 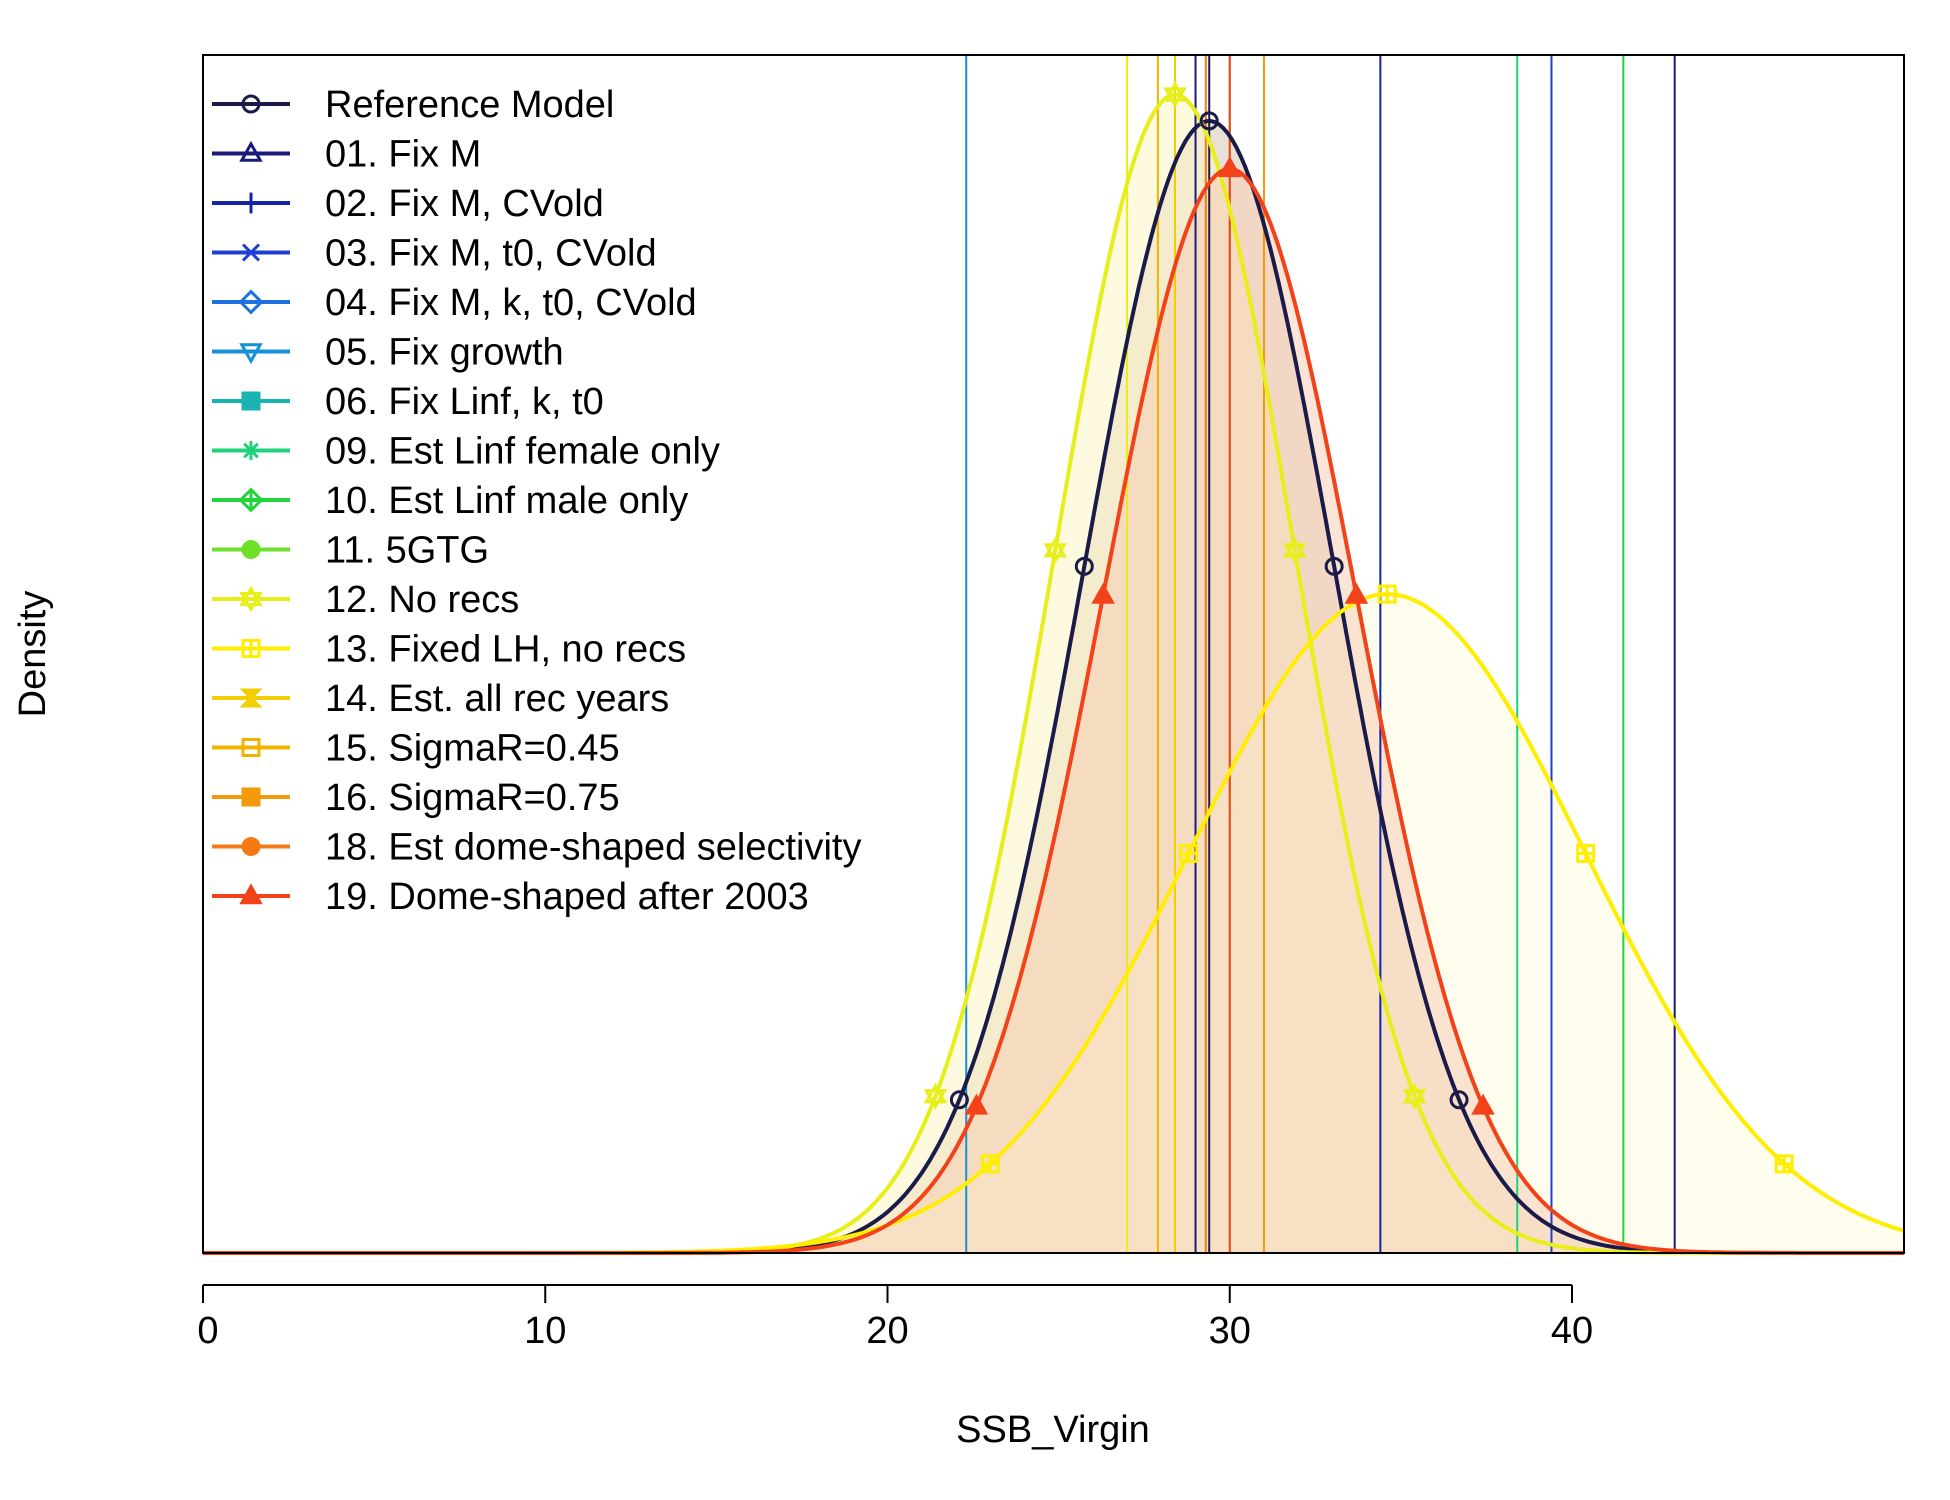 I want to click on legend-item-06-fix-linf-k-t0: 06. Fix Linf, k, t0, so click(x=408, y=402).